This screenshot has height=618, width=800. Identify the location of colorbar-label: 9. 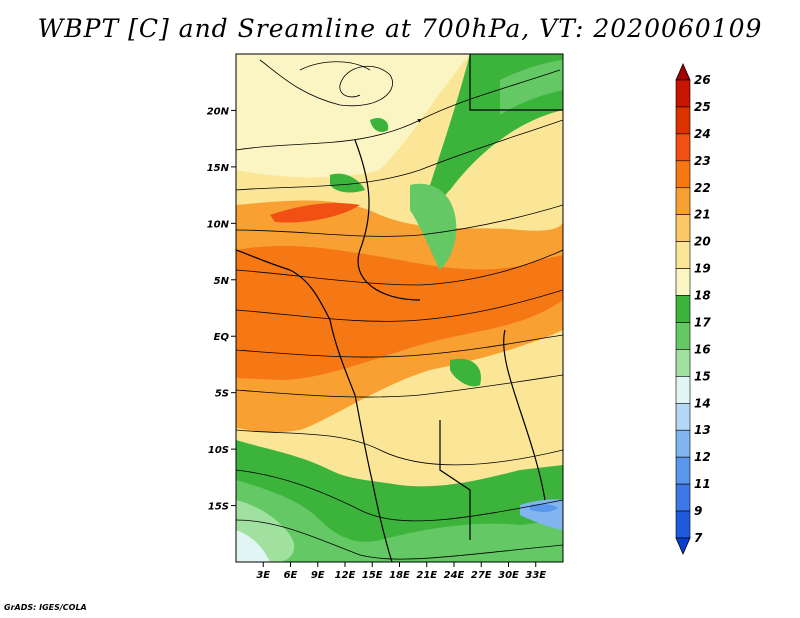
(698, 511).